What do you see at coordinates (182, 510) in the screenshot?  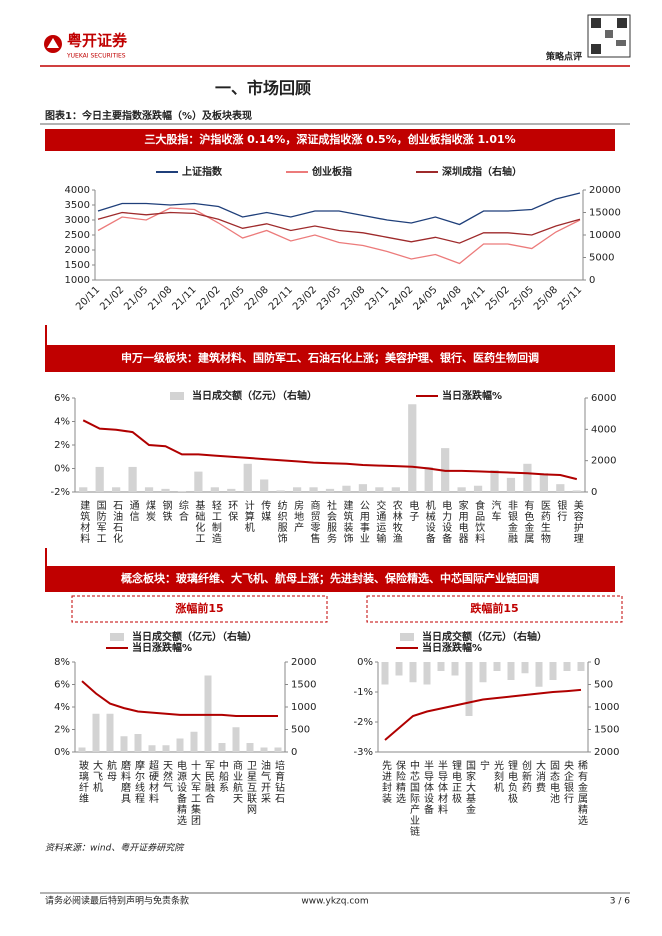 I see `x-tick-label: 综合` at bounding box center [182, 510].